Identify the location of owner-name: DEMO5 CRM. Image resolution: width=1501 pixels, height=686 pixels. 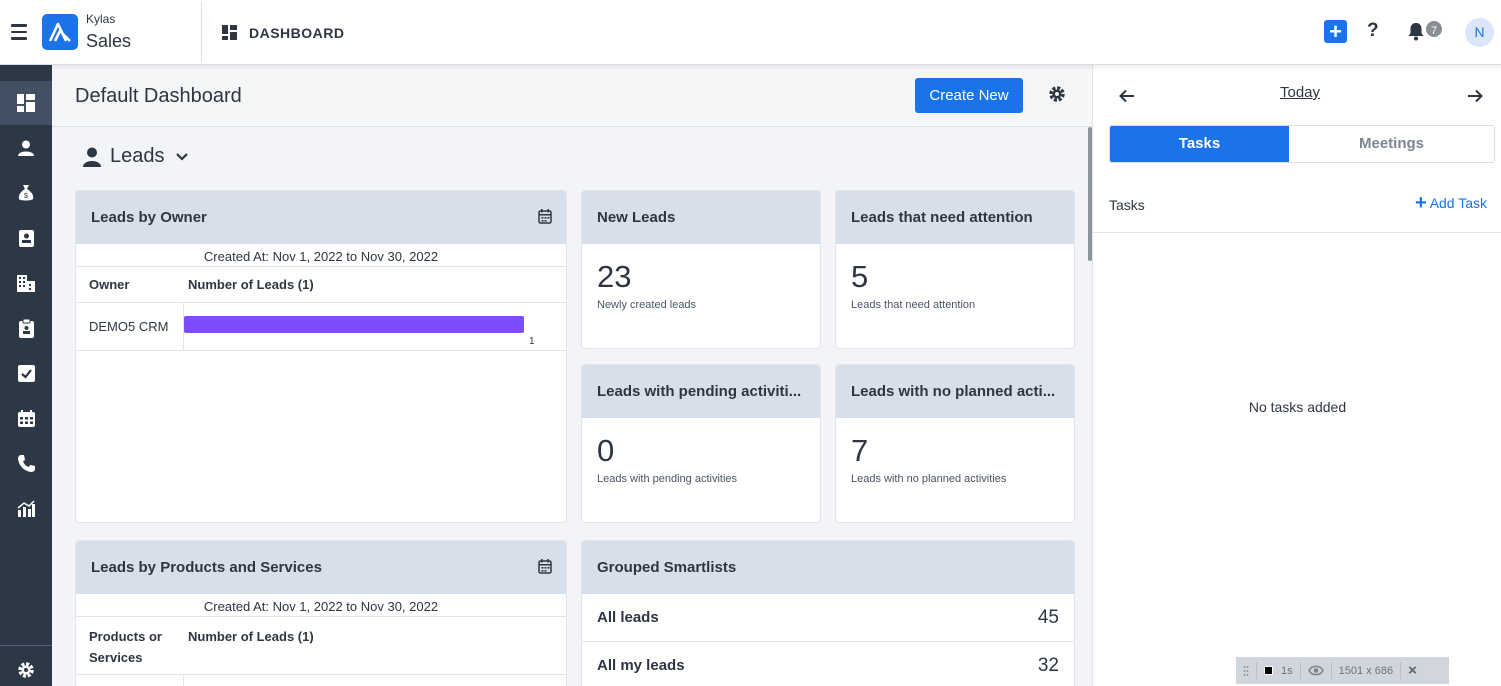
(130, 326).